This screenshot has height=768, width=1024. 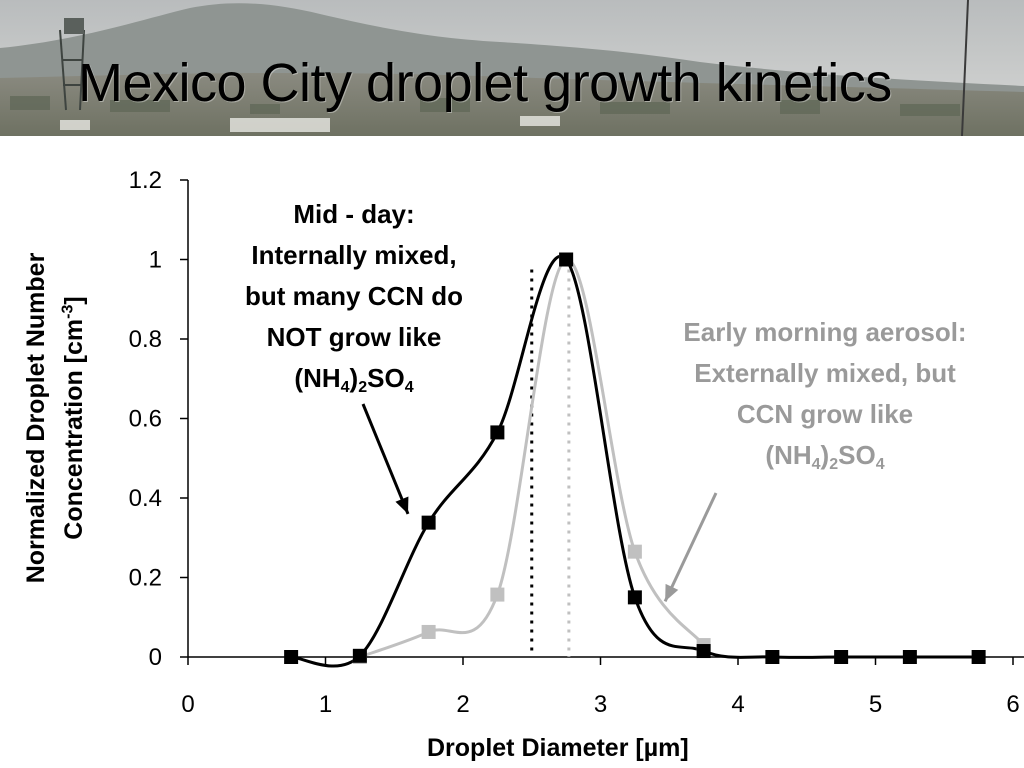 What do you see at coordinates (354, 255) in the screenshot?
I see `annotation-mid-day-line2: Internally mixed,` at bounding box center [354, 255].